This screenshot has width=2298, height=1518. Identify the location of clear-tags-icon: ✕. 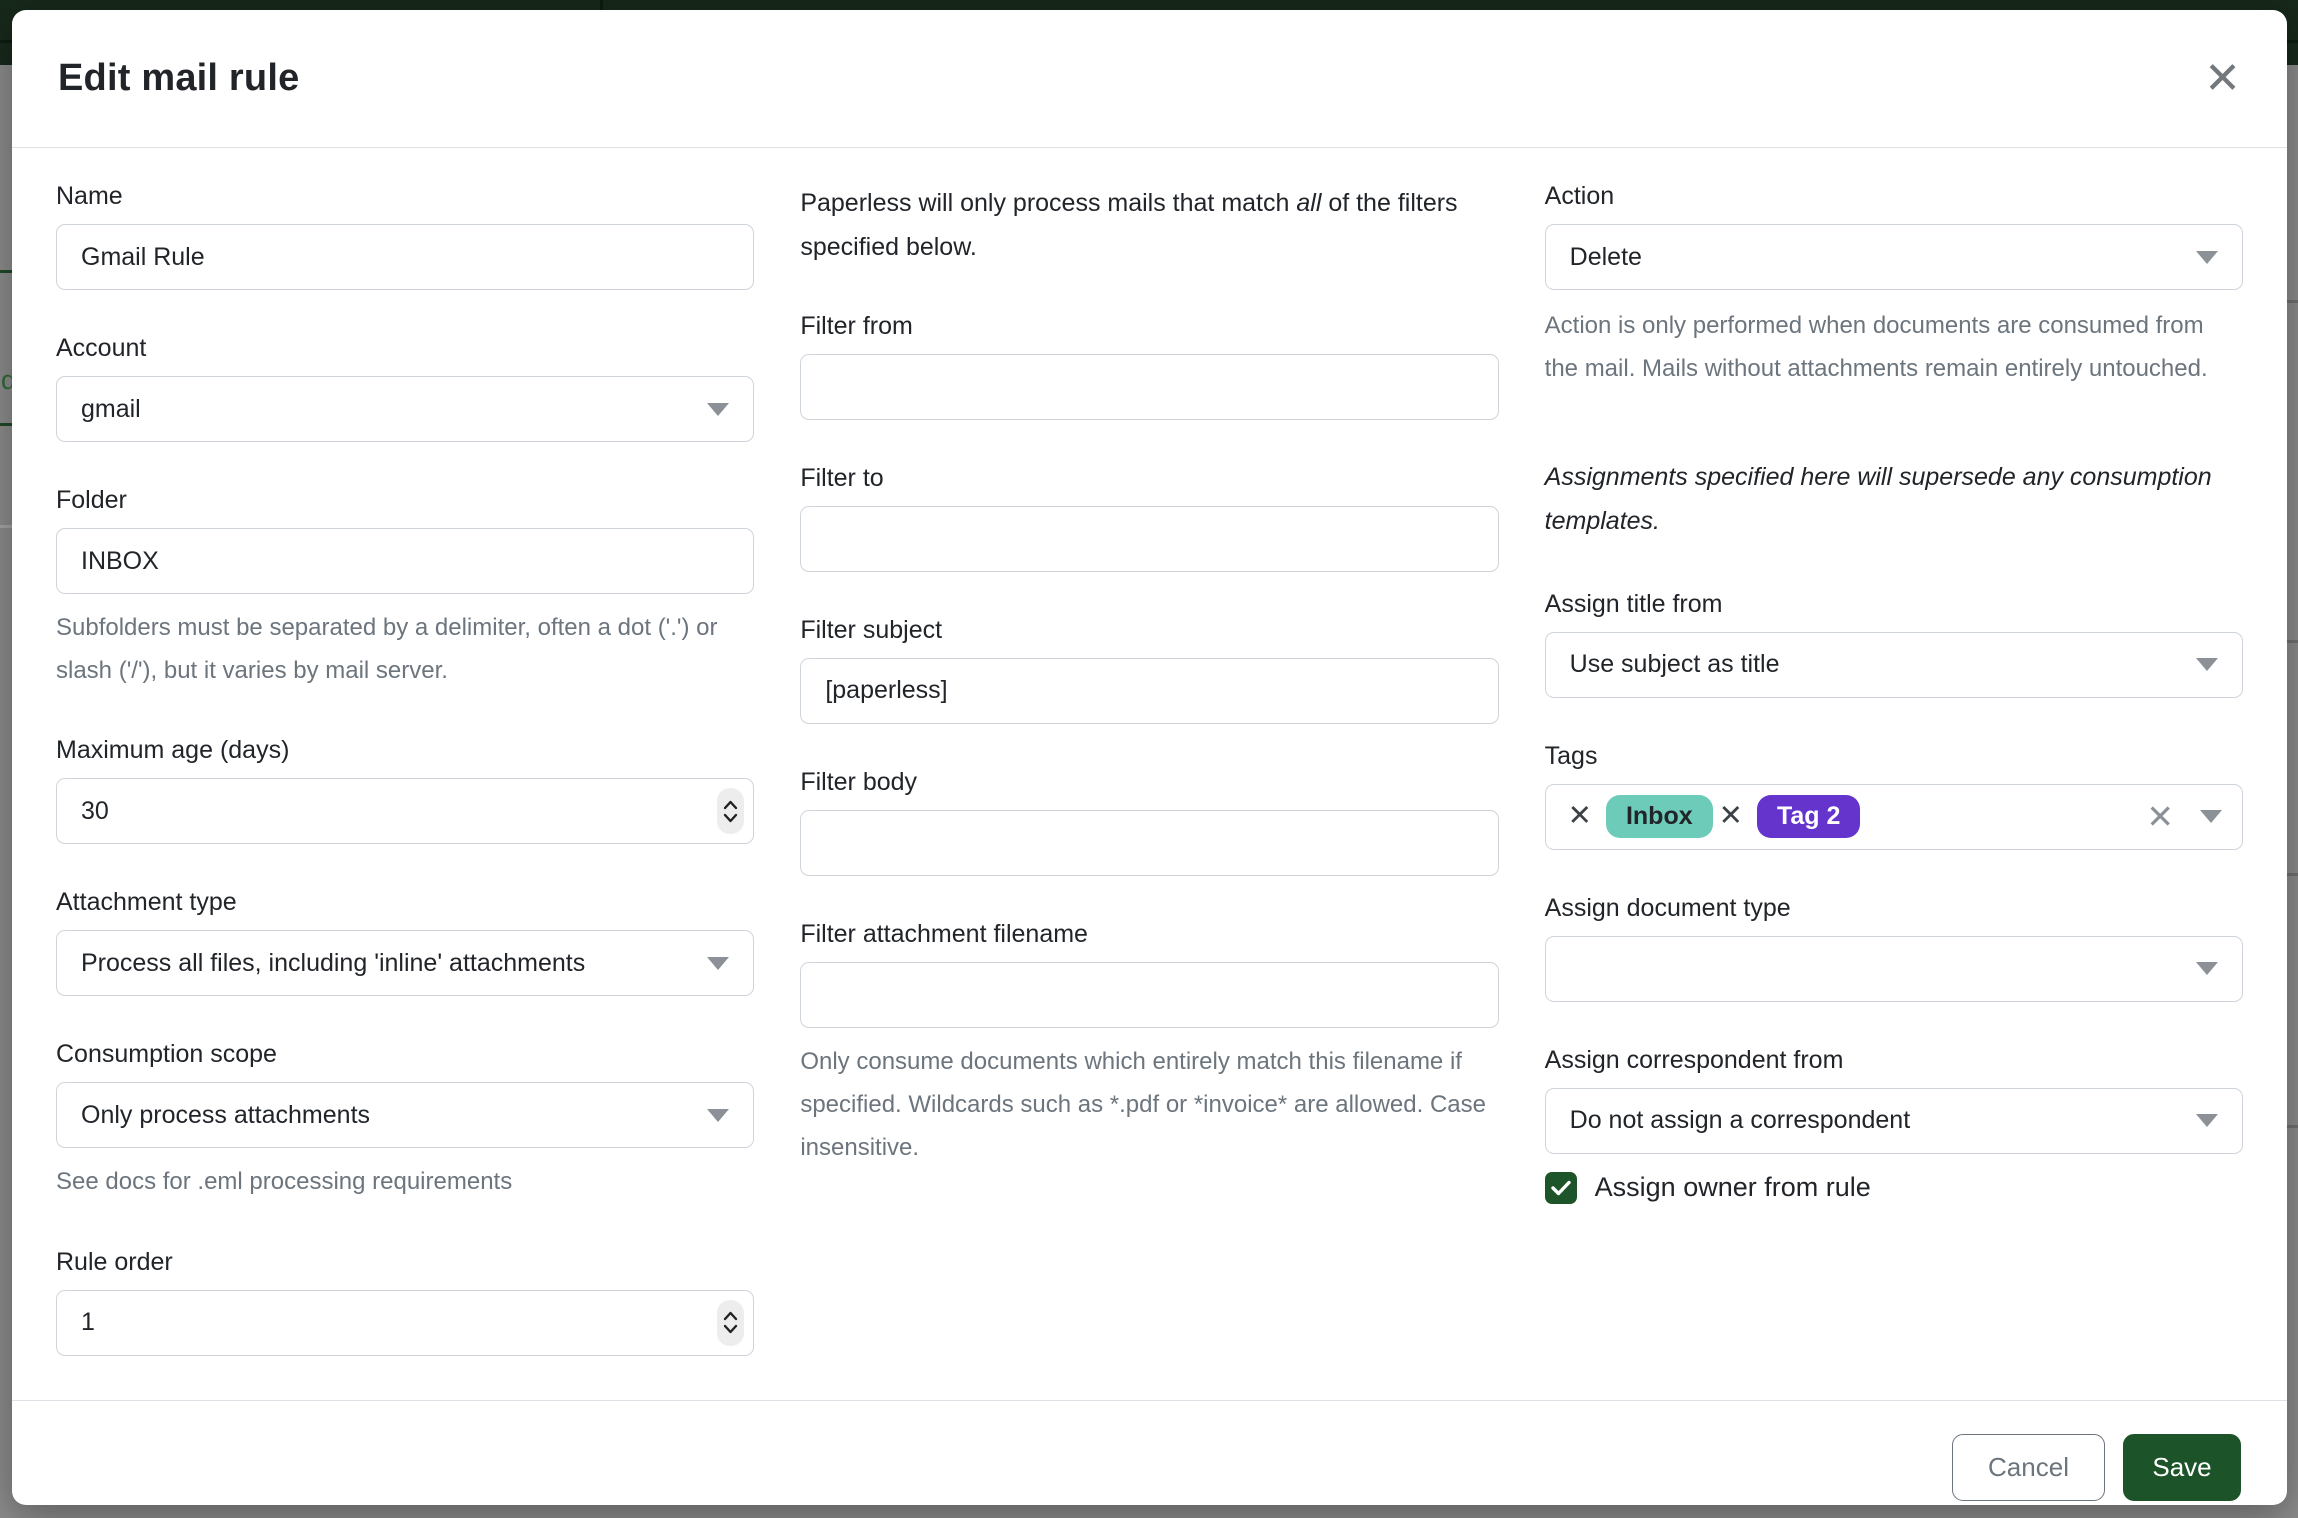
(2160, 817).